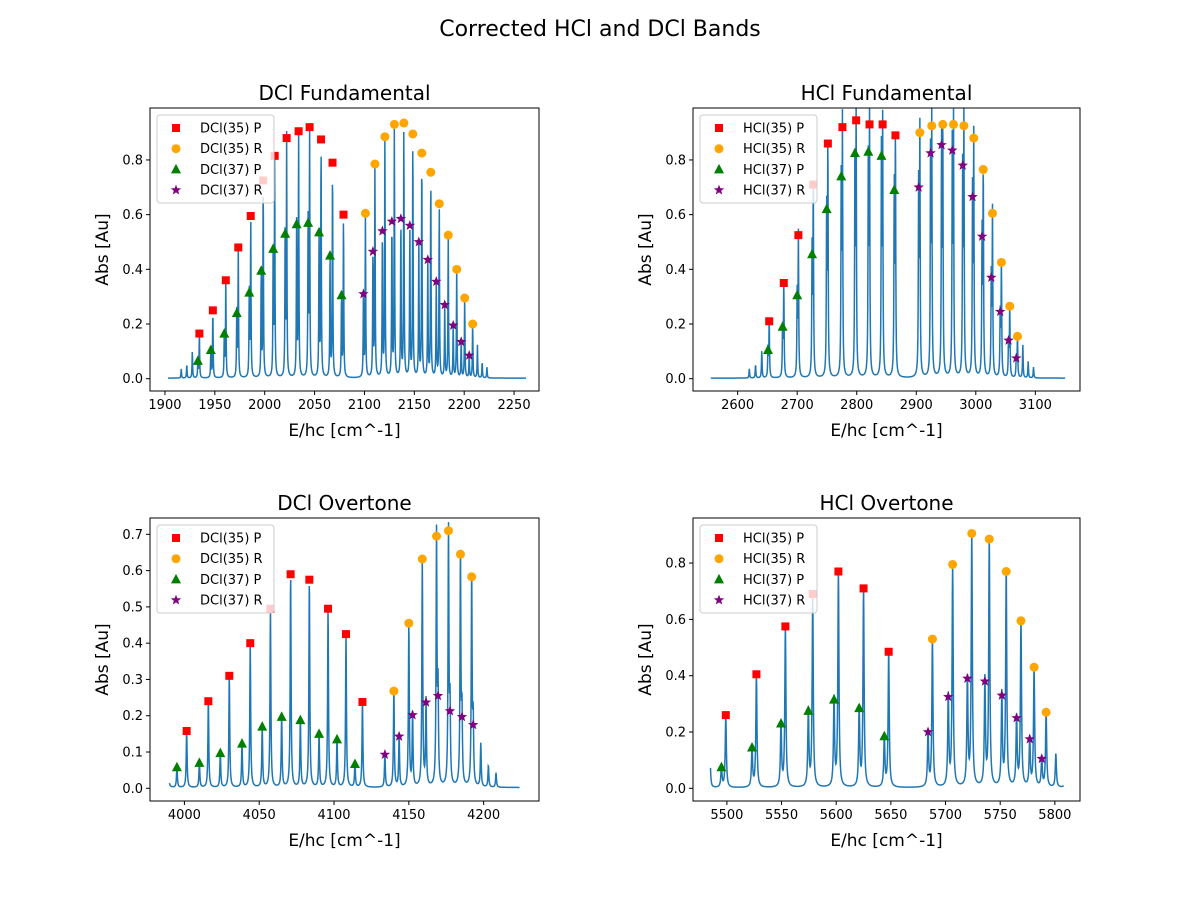 This screenshot has width=1200, height=900. I want to click on plot-frame, so click(344, 659).